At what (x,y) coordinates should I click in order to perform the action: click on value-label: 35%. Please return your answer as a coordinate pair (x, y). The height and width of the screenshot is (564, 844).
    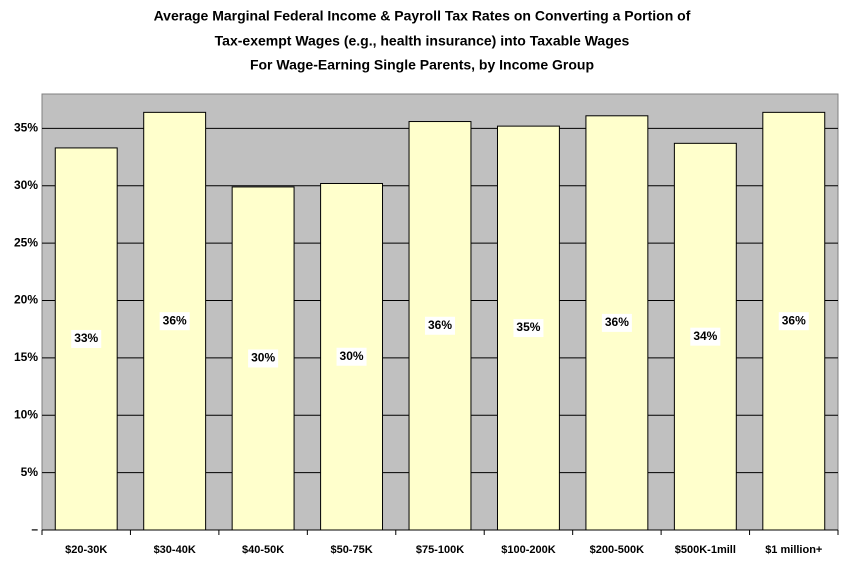
    Looking at the image, I should click on (528, 327).